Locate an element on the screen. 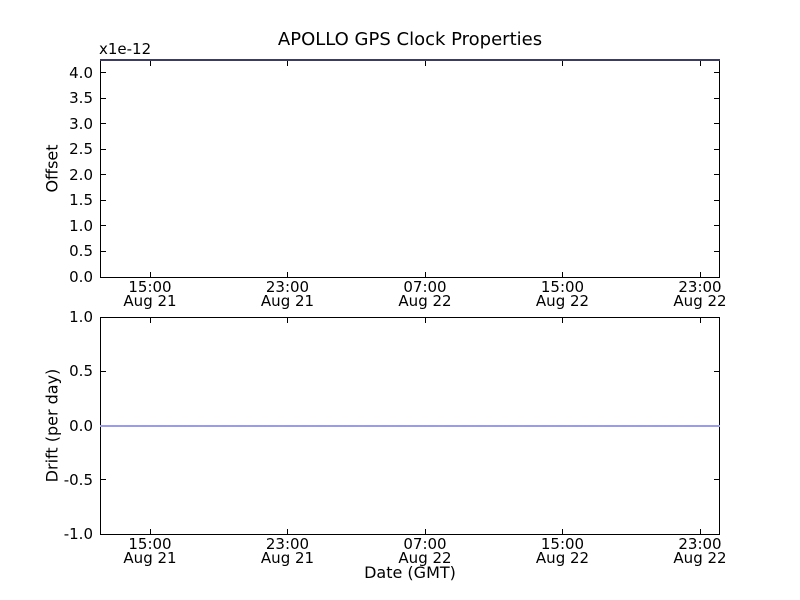 The image size is (800, 600). y-tick-label: -0.5 is located at coordinates (78, 479).